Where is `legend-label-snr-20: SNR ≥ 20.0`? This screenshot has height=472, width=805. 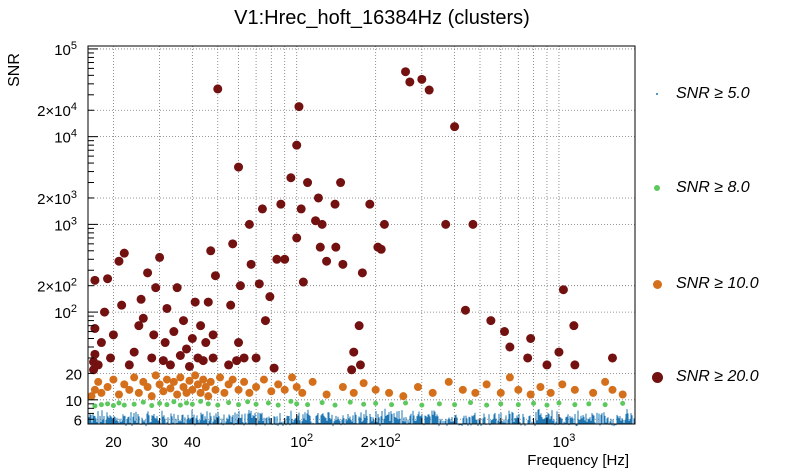 legend-label-snr-20: SNR ≥ 20.0 is located at coordinates (717, 376).